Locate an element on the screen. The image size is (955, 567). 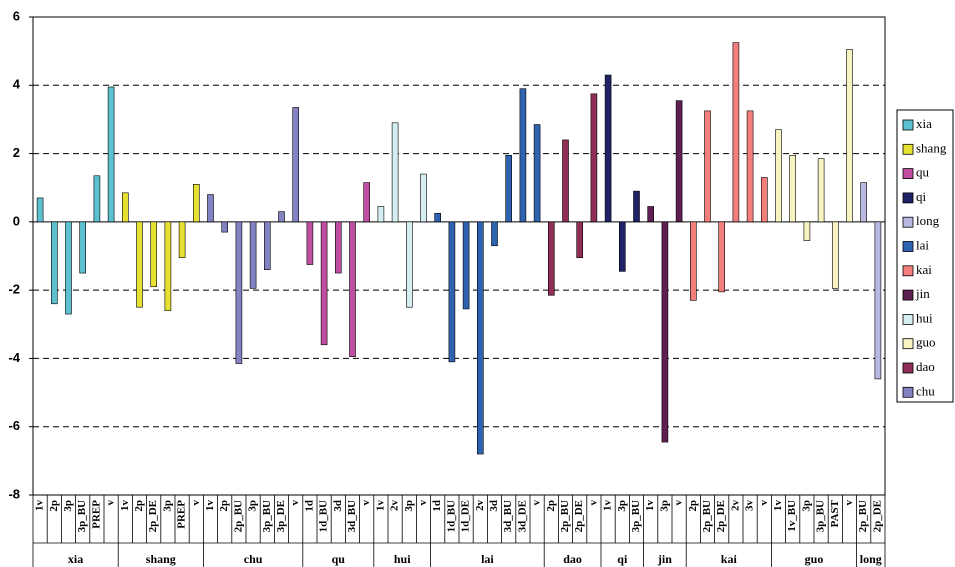
legend-label: qu is located at coordinates (923, 172).